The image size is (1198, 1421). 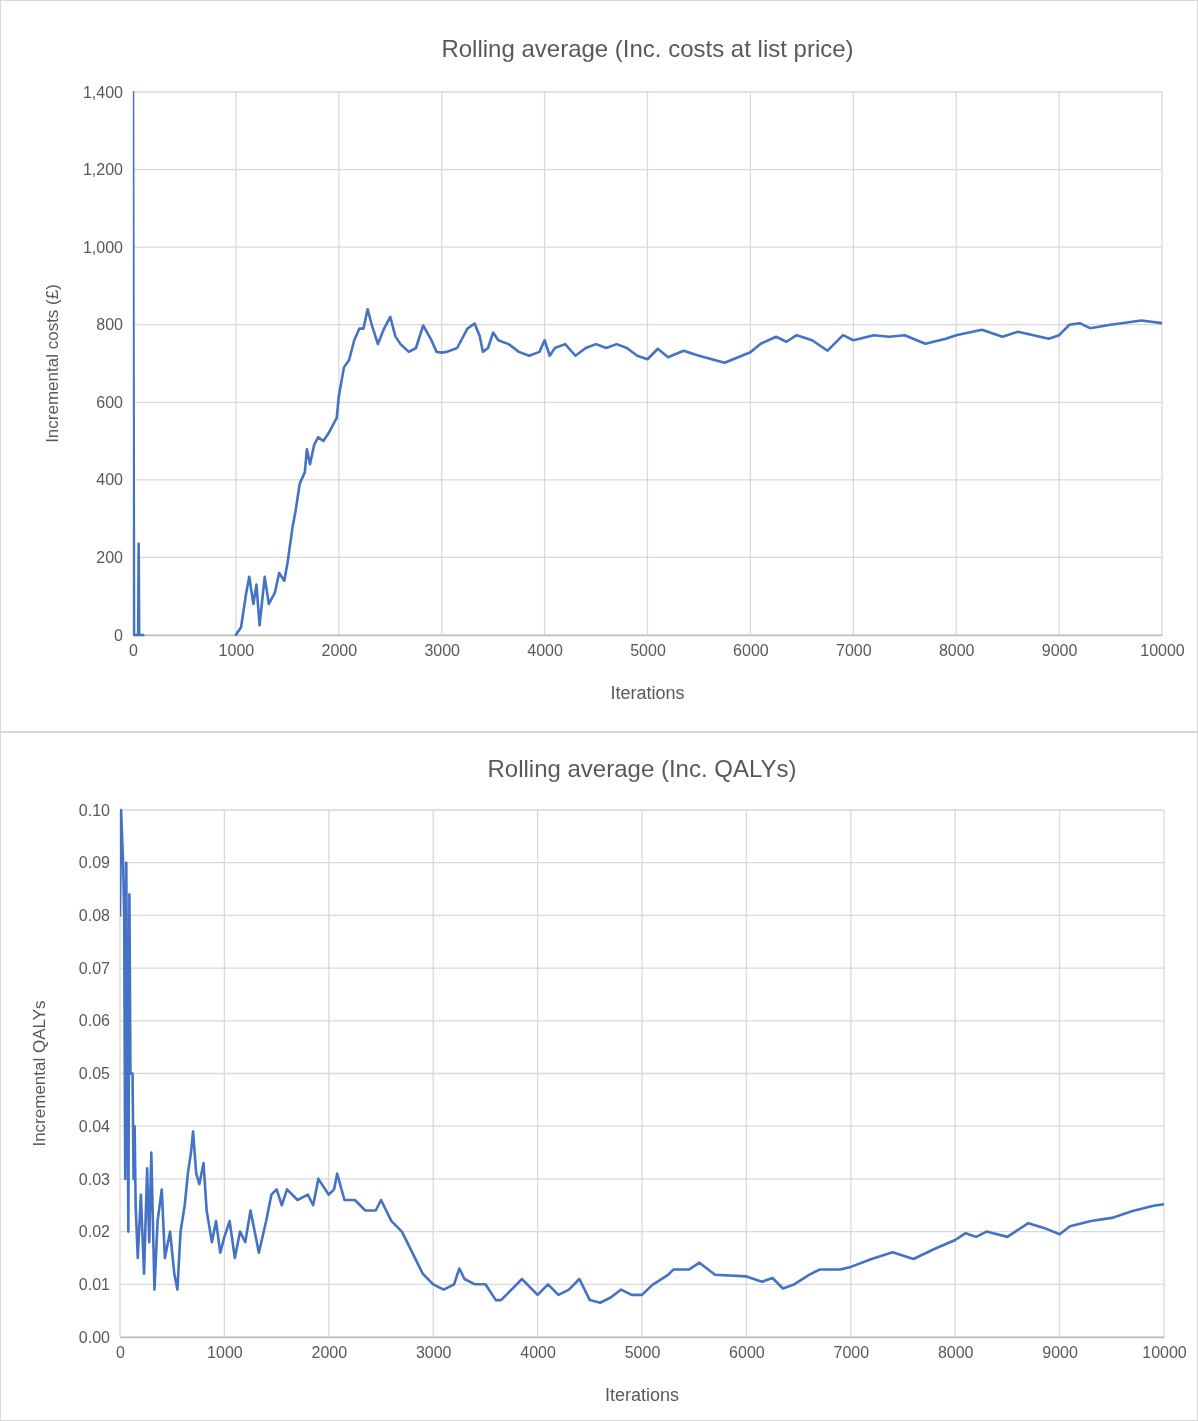 What do you see at coordinates (94, 1337) in the screenshot?
I see `y-tick-label: 0.00` at bounding box center [94, 1337].